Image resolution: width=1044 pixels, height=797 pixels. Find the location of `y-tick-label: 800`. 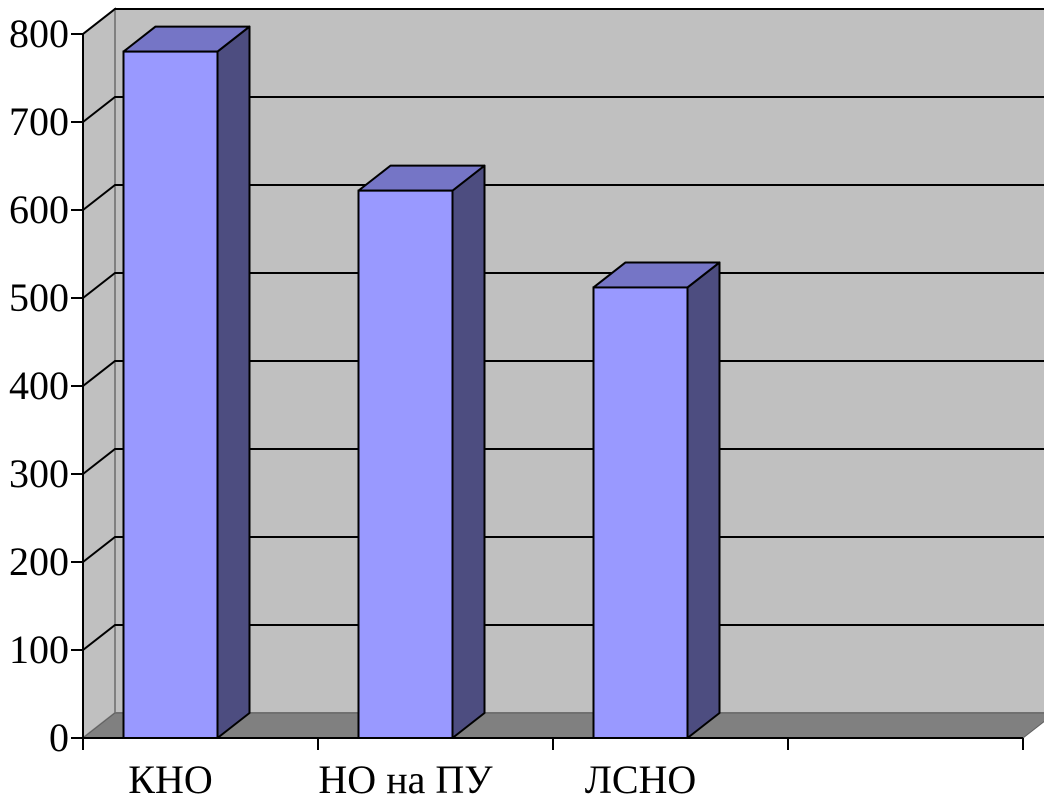

y-tick-label: 800 is located at coordinates (39, 33).